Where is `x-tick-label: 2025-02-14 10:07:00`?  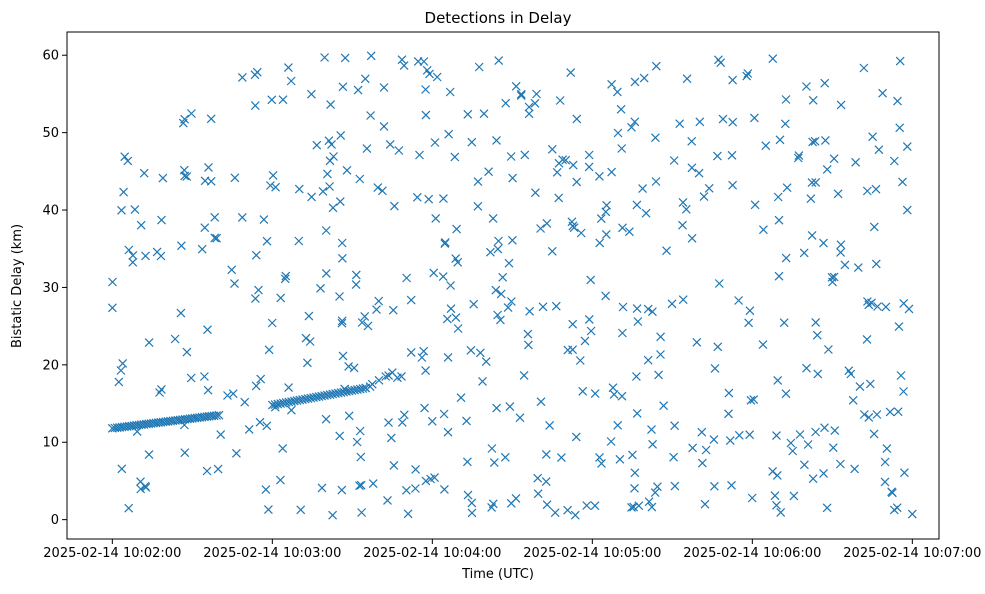
x-tick-label: 2025-02-14 10:07:00 is located at coordinates (912, 553).